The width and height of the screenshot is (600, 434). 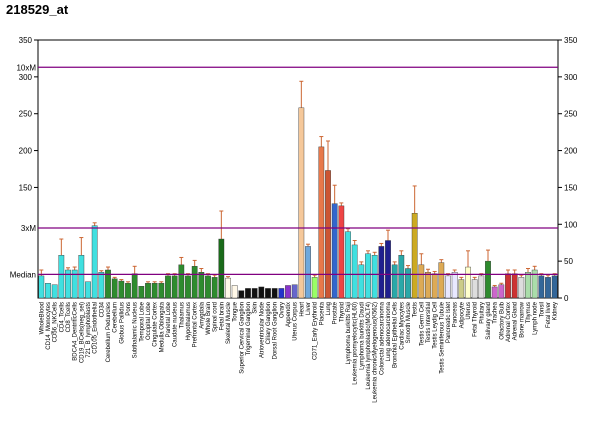 What do you see at coordinates (536, 317) in the screenshot?
I see `x-tick-label: Lymph node` at bounding box center [536, 317].